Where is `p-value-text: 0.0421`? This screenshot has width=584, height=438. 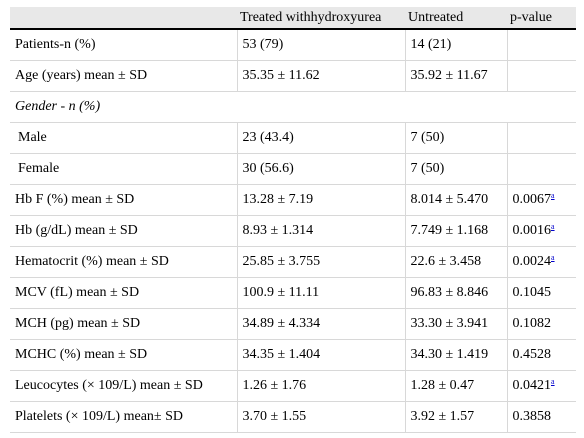
p-value-text: 0.0421 is located at coordinates (532, 385).